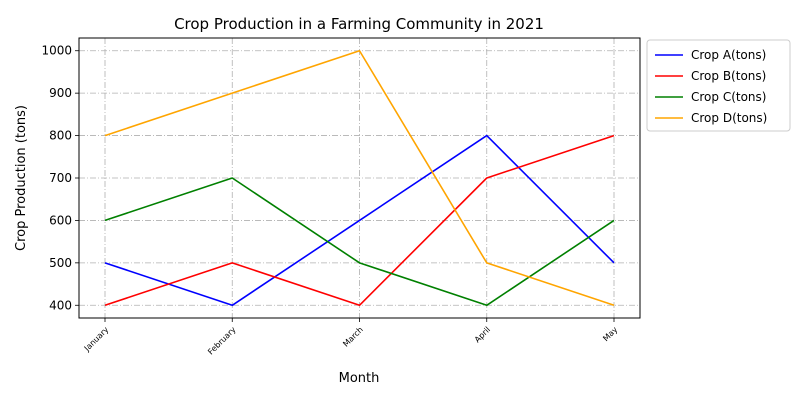 The image size is (800, 400). What do you see at coordinates (21, 178) in the screenshot?
I see `y-axis-label: Crop Production (tons)` at bounding box center [21, 178].